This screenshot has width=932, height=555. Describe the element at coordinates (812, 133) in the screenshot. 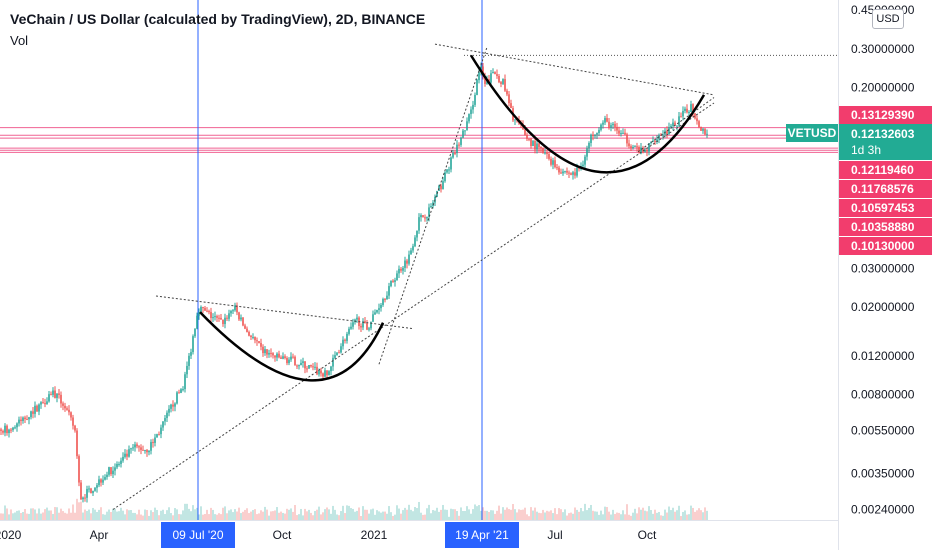

I see `symbol-tag-bg` at that location.